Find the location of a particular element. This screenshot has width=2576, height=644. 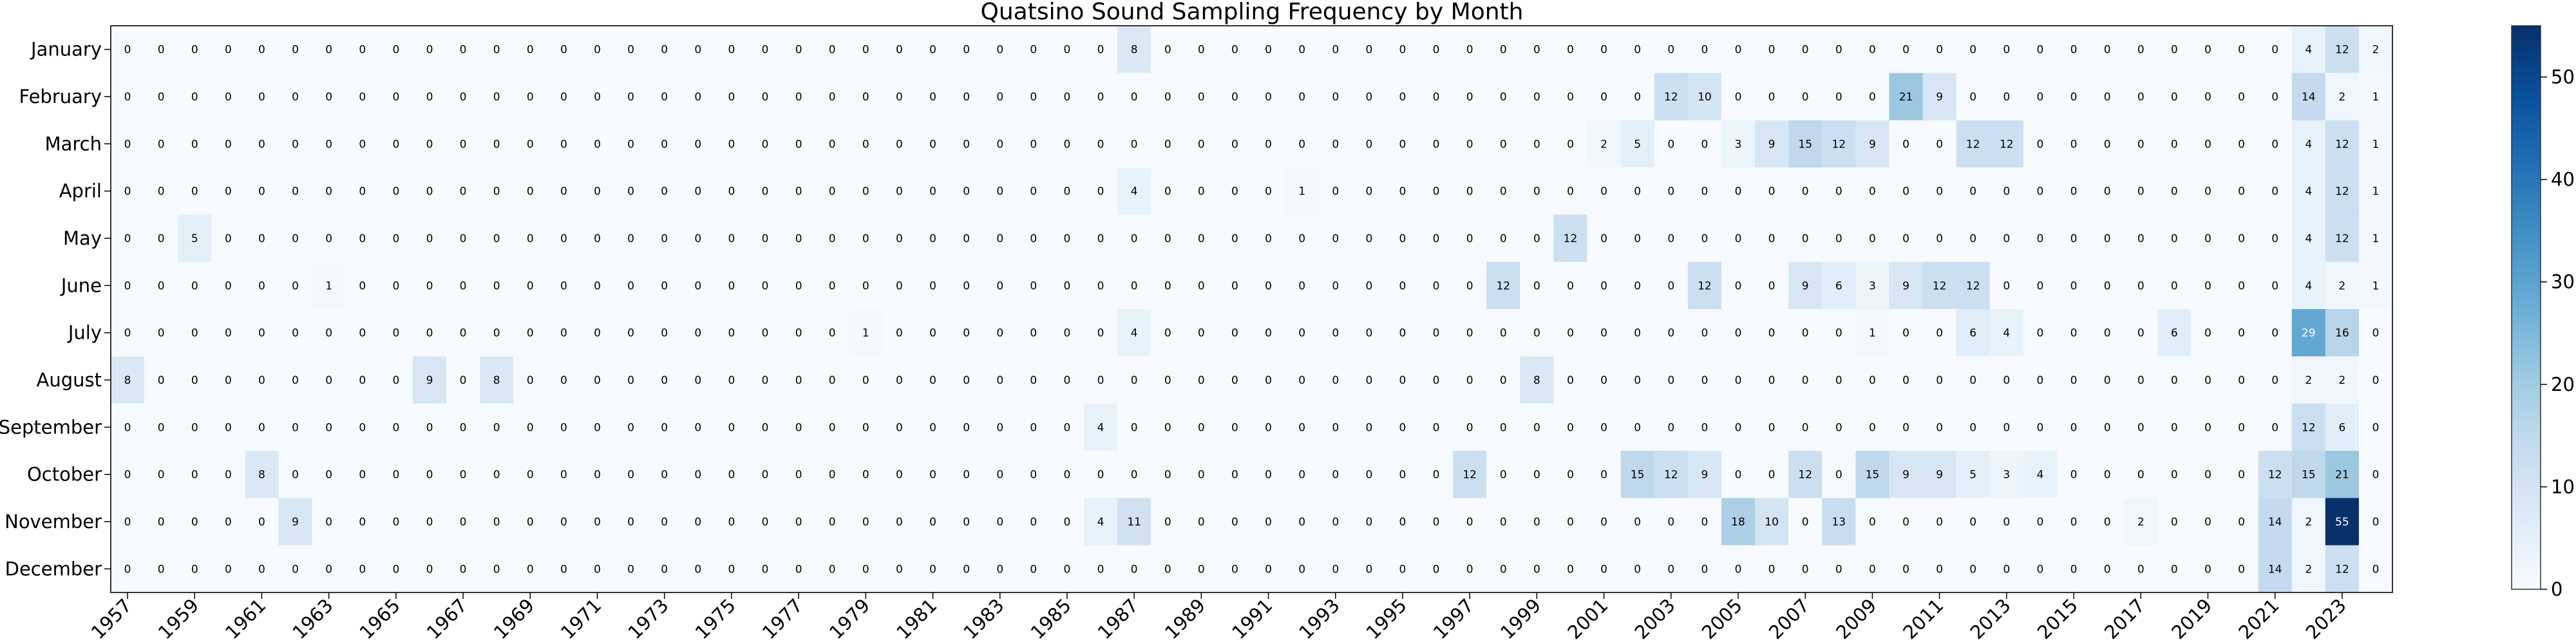

cell-value: 12 is located at coordinates (1839, 144).